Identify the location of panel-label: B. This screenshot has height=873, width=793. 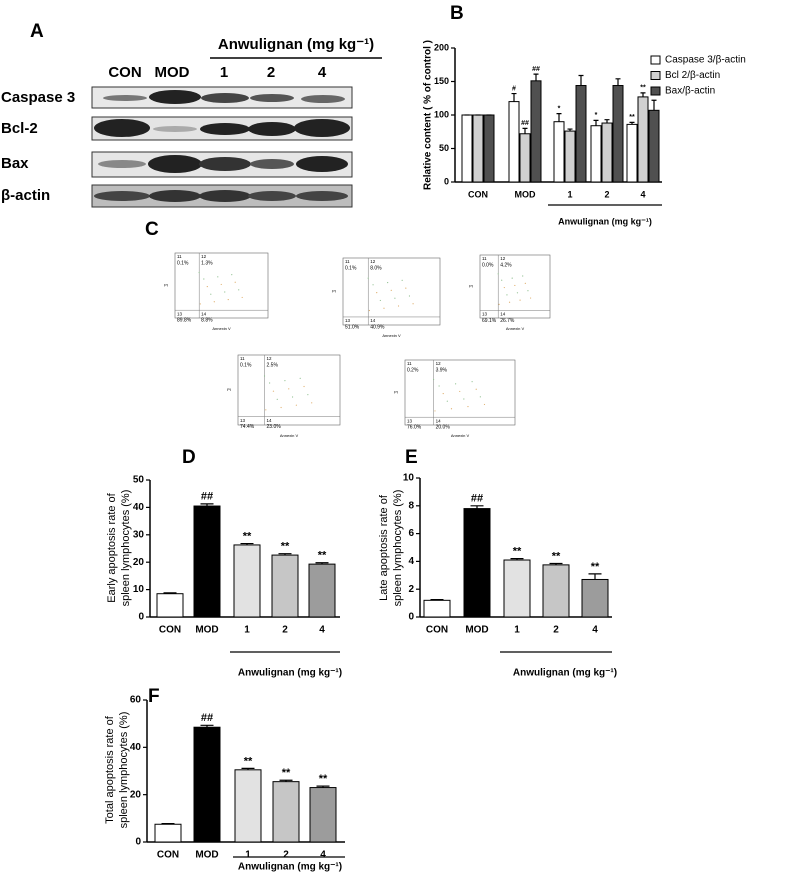
(457, 13).